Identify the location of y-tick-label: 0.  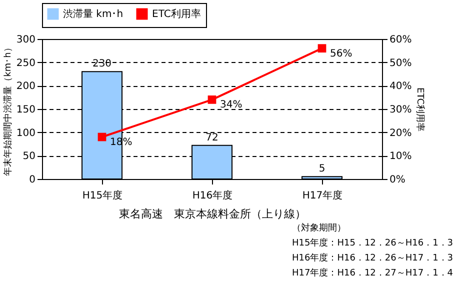
(32, 180).